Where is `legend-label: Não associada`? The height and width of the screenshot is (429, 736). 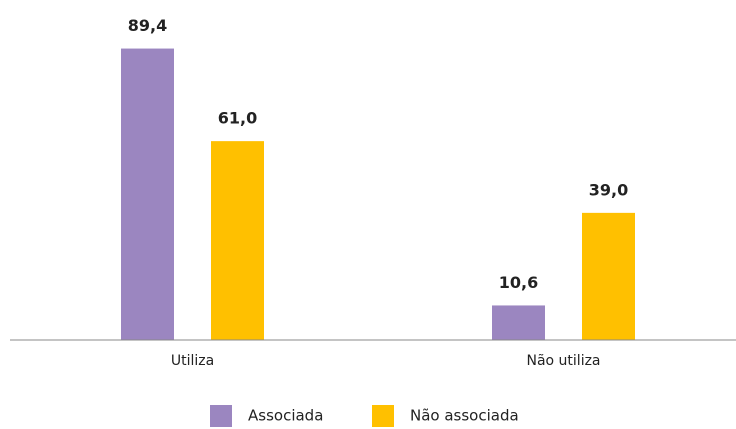
legend-label: Não associada is located at coordinates (464, 416).